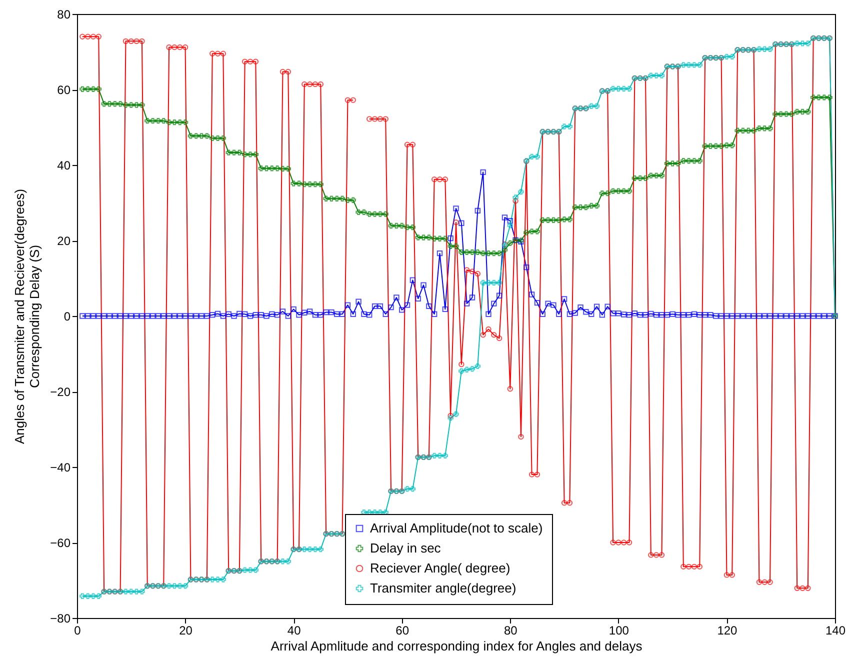  Describe the element at coordinates (67, 317) in the screenshot. I see `y-tick-label: 0` at that location.